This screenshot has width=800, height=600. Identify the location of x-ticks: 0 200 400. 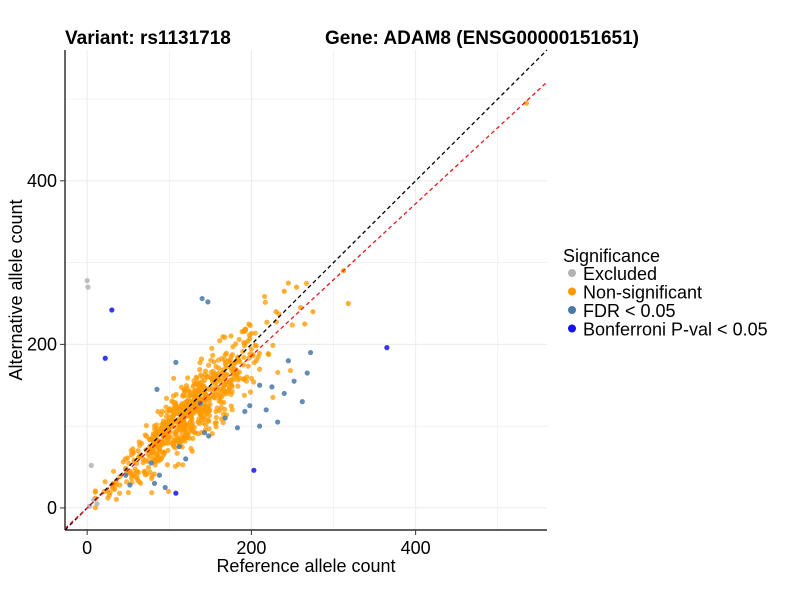
(256, 544).